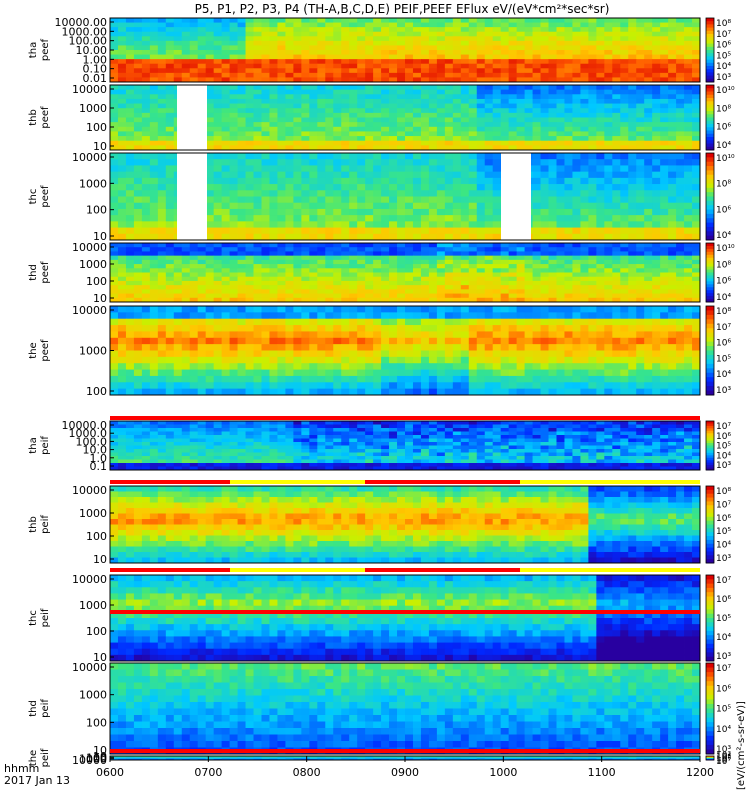 Image resolution: width=750 pixels, height=800 pixels. Describe the element at coordinates (85, 31) in the screenshot. I see `y-tick-label: 1000.00` at that location.